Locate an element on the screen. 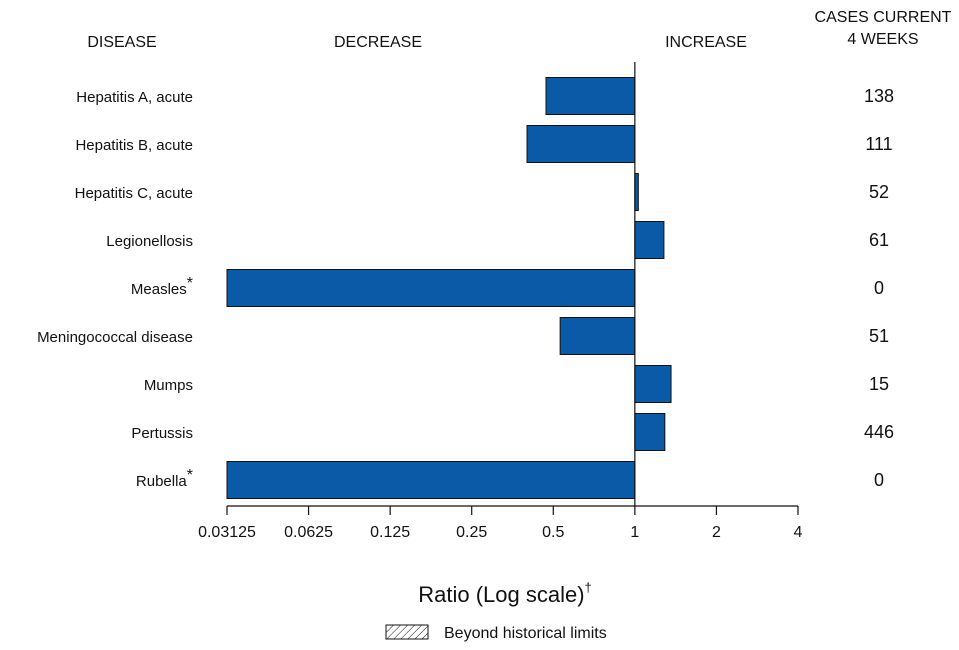 This screenshot has width=959, height=650. cases-value: 51 is located at coordinates (879, 336).